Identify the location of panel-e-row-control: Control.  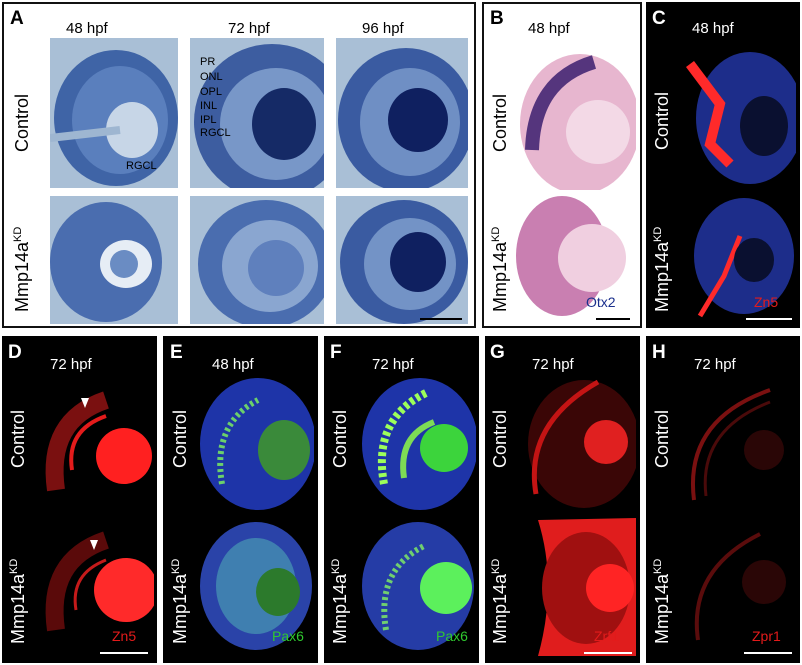
(180, 438).